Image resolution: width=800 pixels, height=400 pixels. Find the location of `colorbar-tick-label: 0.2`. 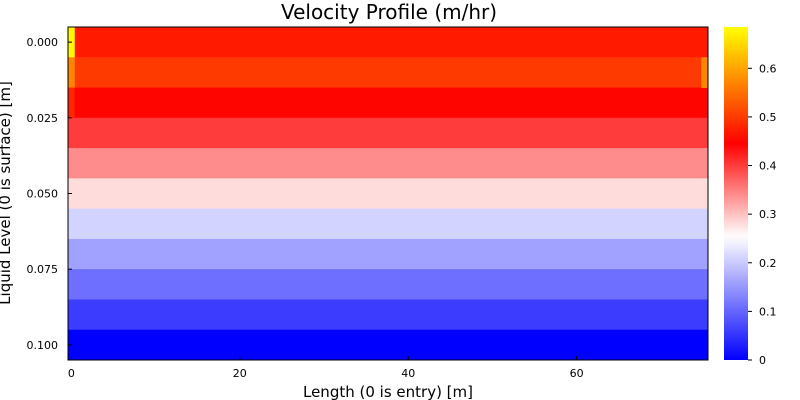

colorbar-tick-label: 0.2 is located at coordinates (768, 263).